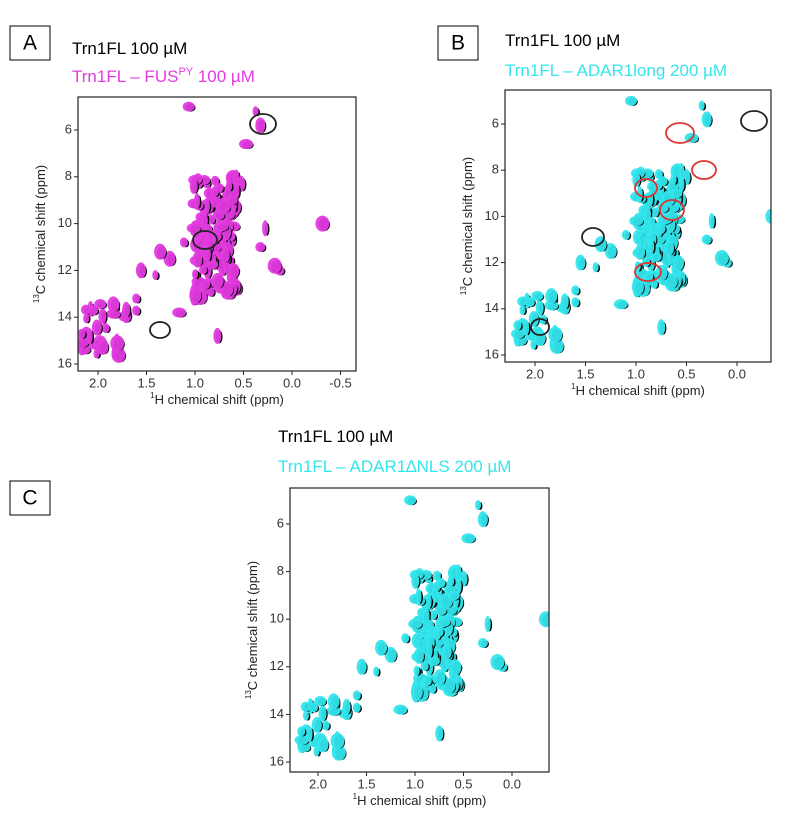 This screenshot has width=796, height=824. What do you see at coordinates (163, 76) in the screenshot?
I see `legend-entry: Trn1FL – FUSPY 100 µM` at bounding box center [163, 76].